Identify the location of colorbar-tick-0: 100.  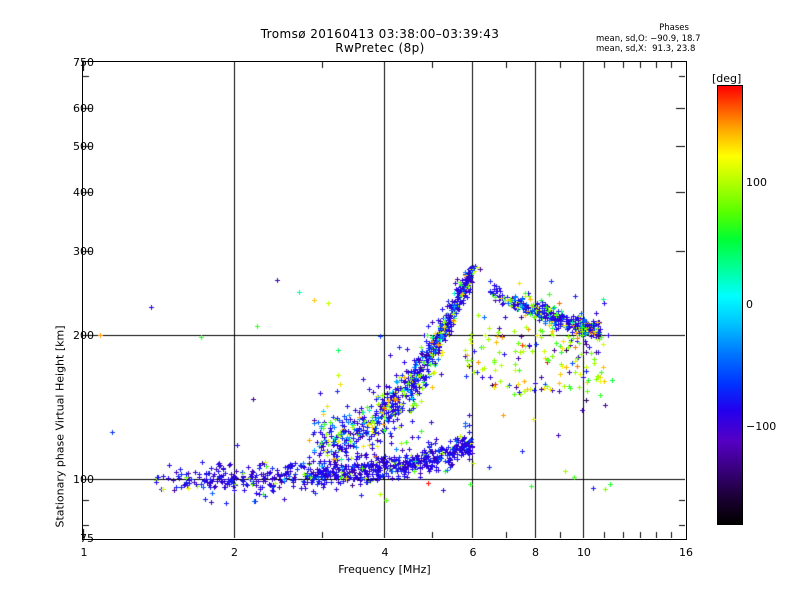
(756, 182).